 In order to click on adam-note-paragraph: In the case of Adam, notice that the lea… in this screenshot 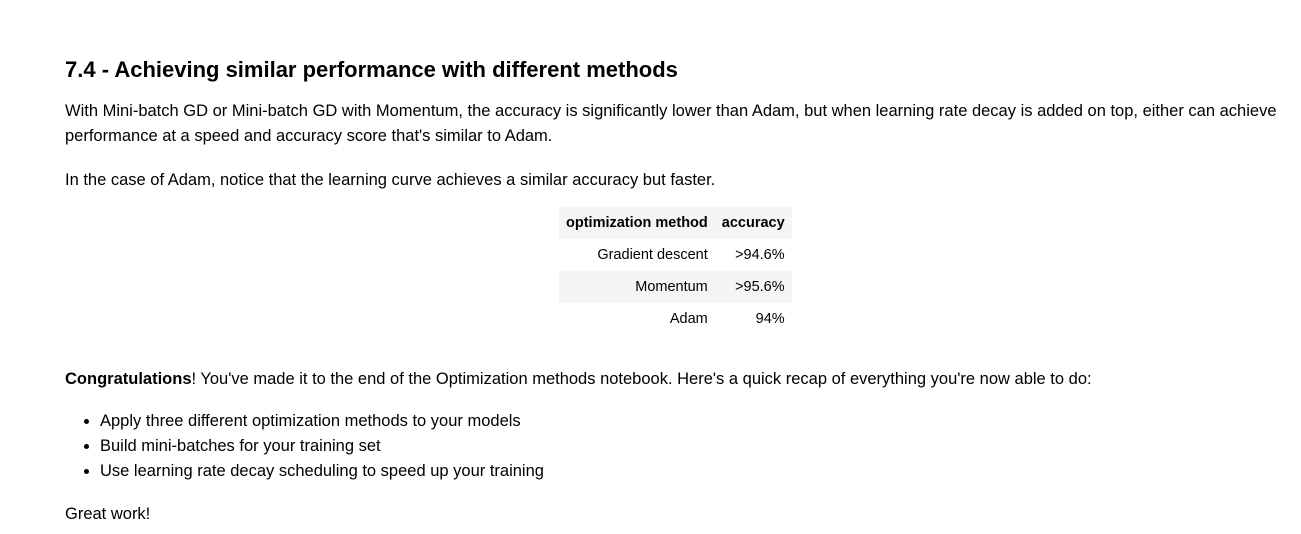, I will do `click(390, 180)`.